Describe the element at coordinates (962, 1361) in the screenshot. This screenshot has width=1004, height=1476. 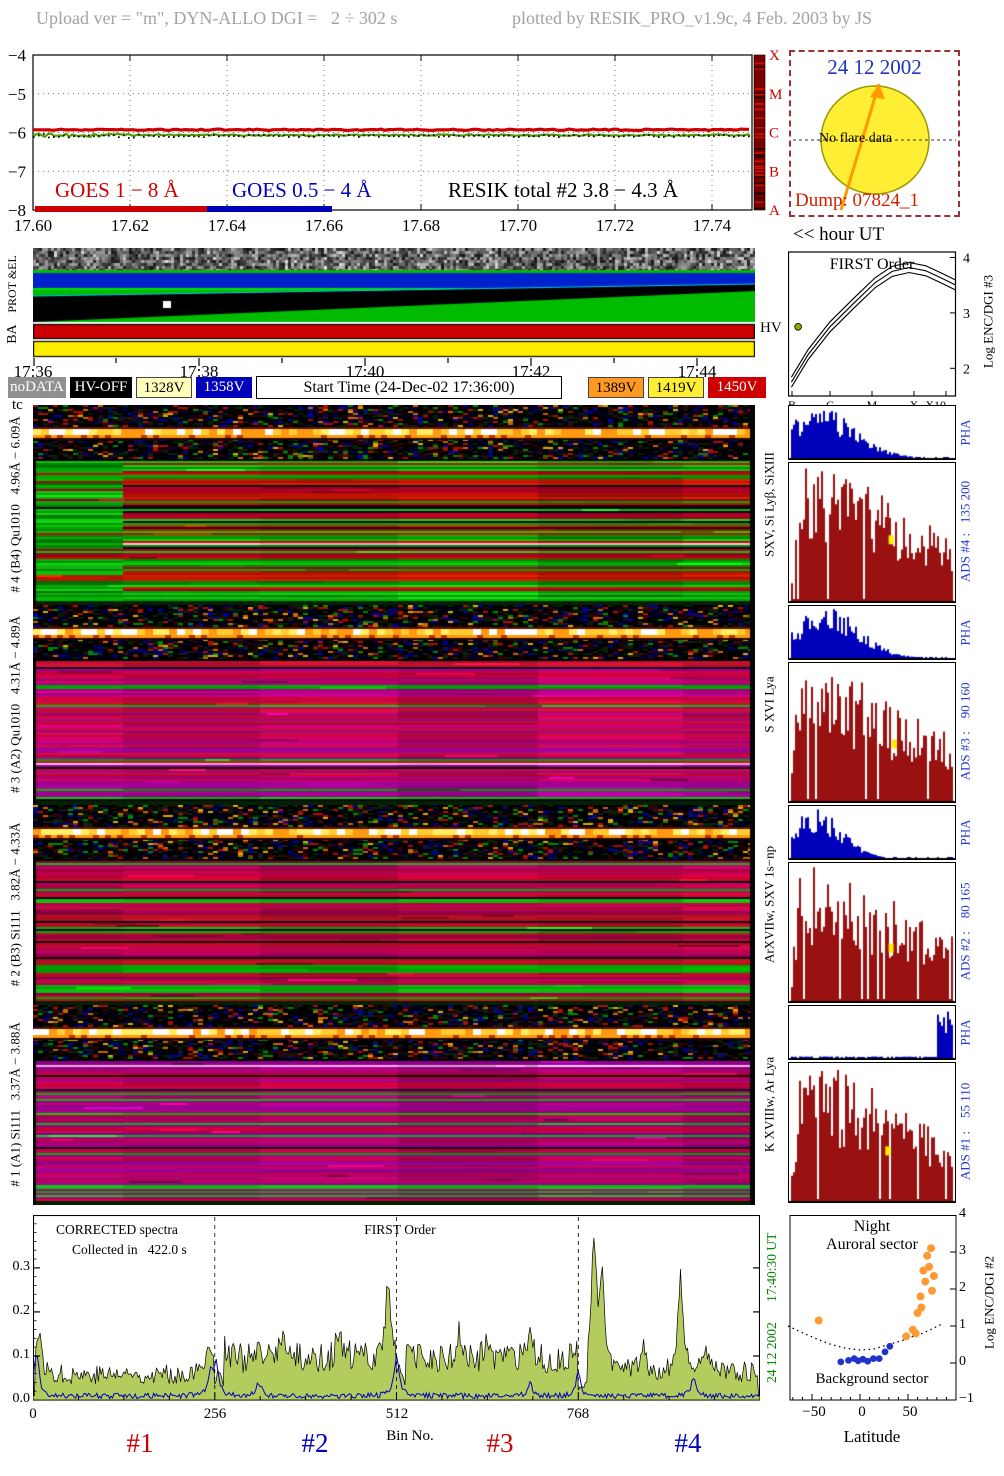
I see `scatter-ytick: 0` at that location.